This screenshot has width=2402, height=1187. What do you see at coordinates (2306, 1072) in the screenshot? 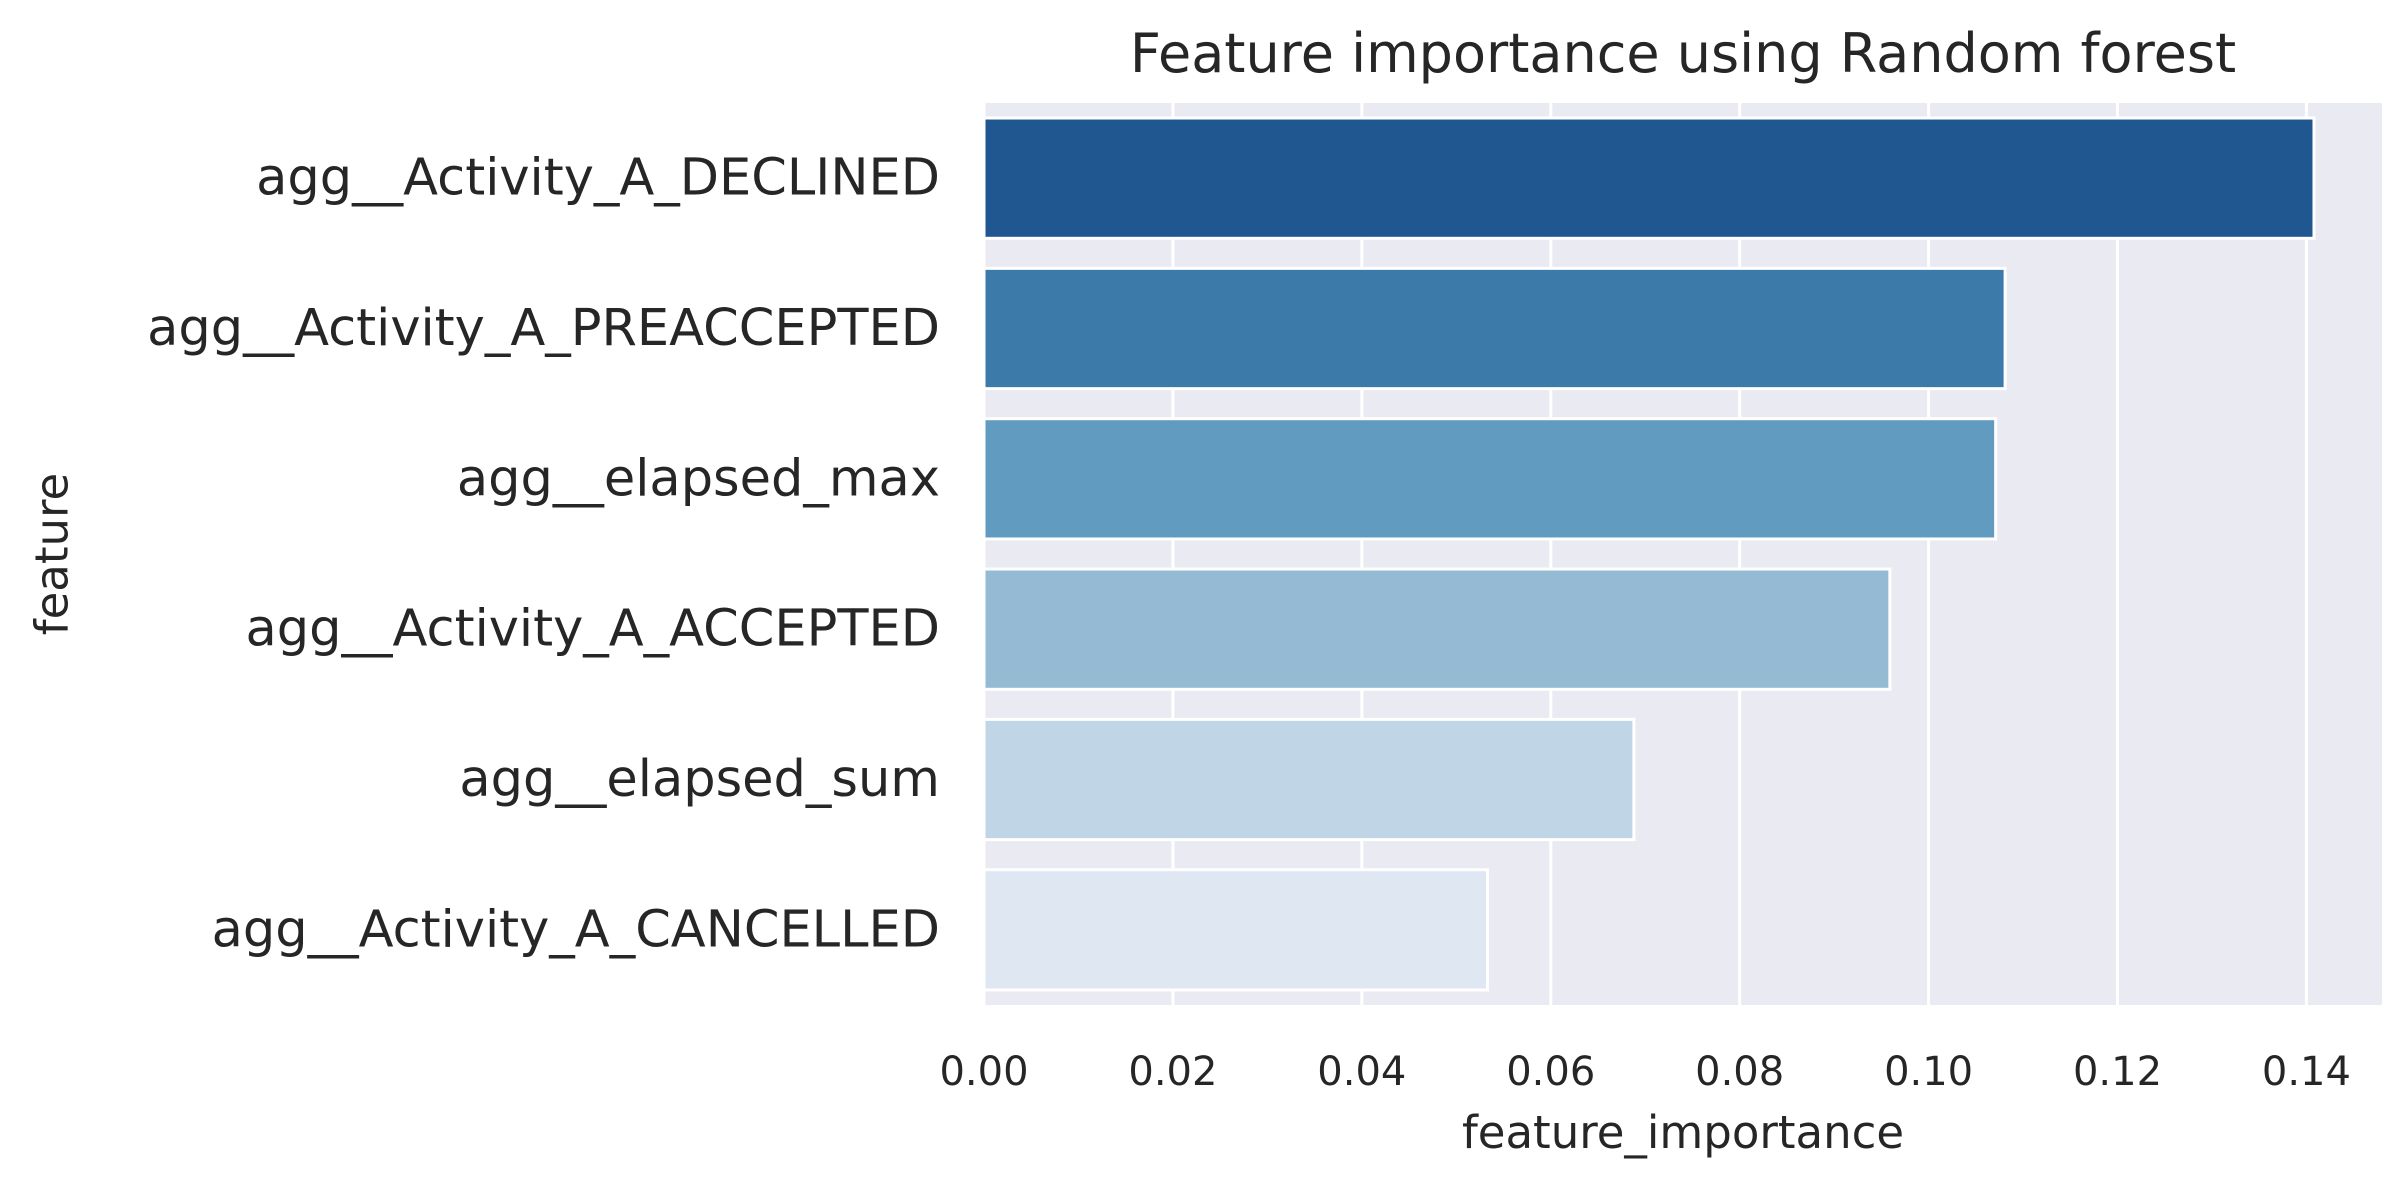
I see `x-tick-label: 0.14` at bounding box center [2306, 1072].